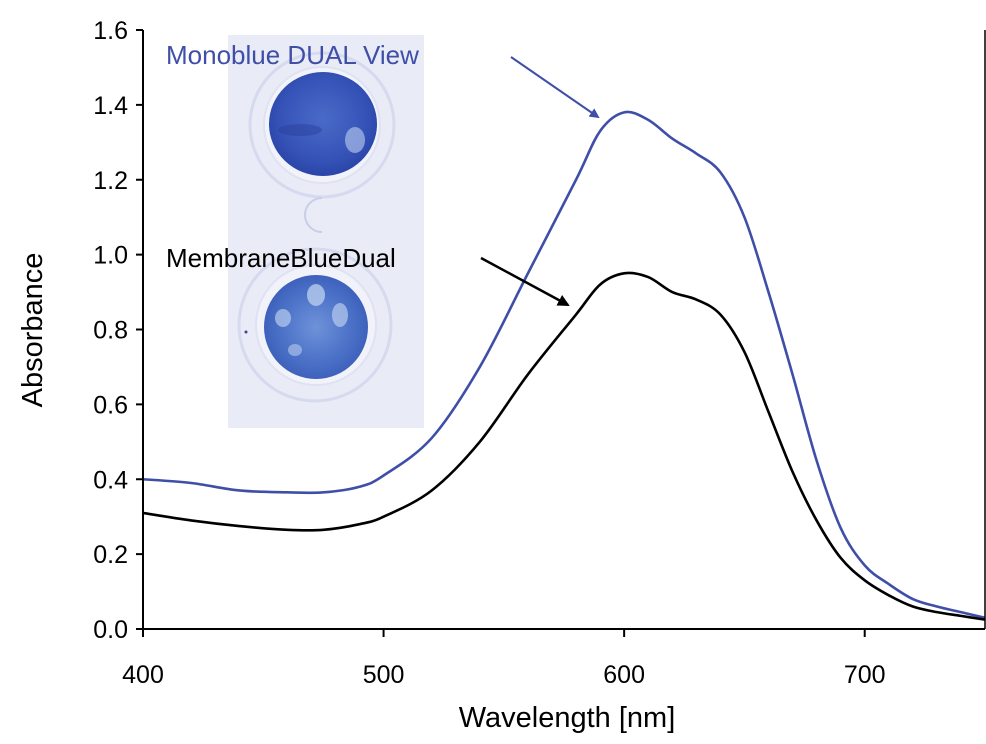 The height and width of the screenshot is (744, 986). What do you see at coordinates (326, 231) in the screenshot?
I see `inset-photo` at bounding box center [326, 231].